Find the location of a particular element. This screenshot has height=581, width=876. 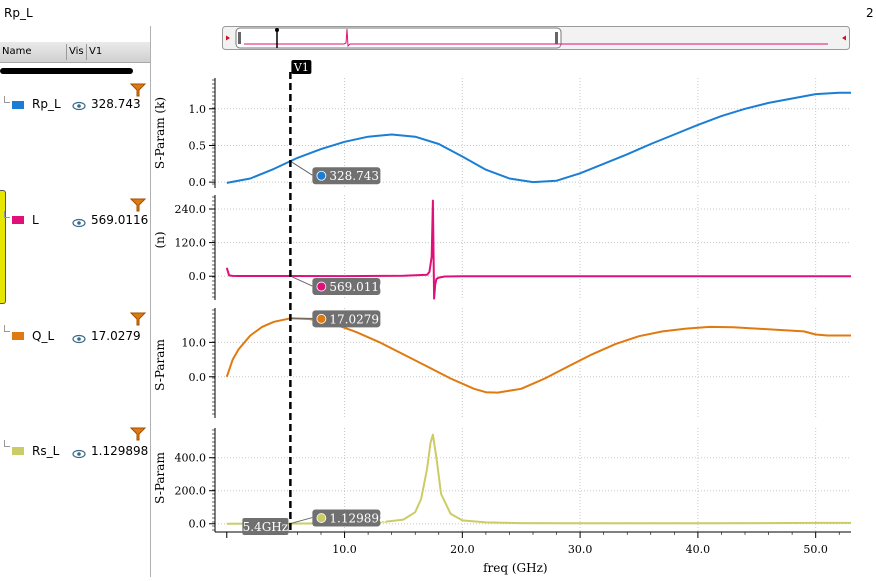

cursor-label: V1 is located at coordinates (301, 67).